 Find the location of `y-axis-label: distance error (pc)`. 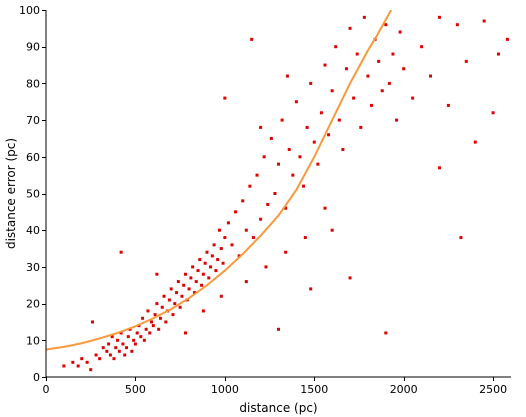

y-axis-label: distance error (pc) is located at coordinates (11, 193).